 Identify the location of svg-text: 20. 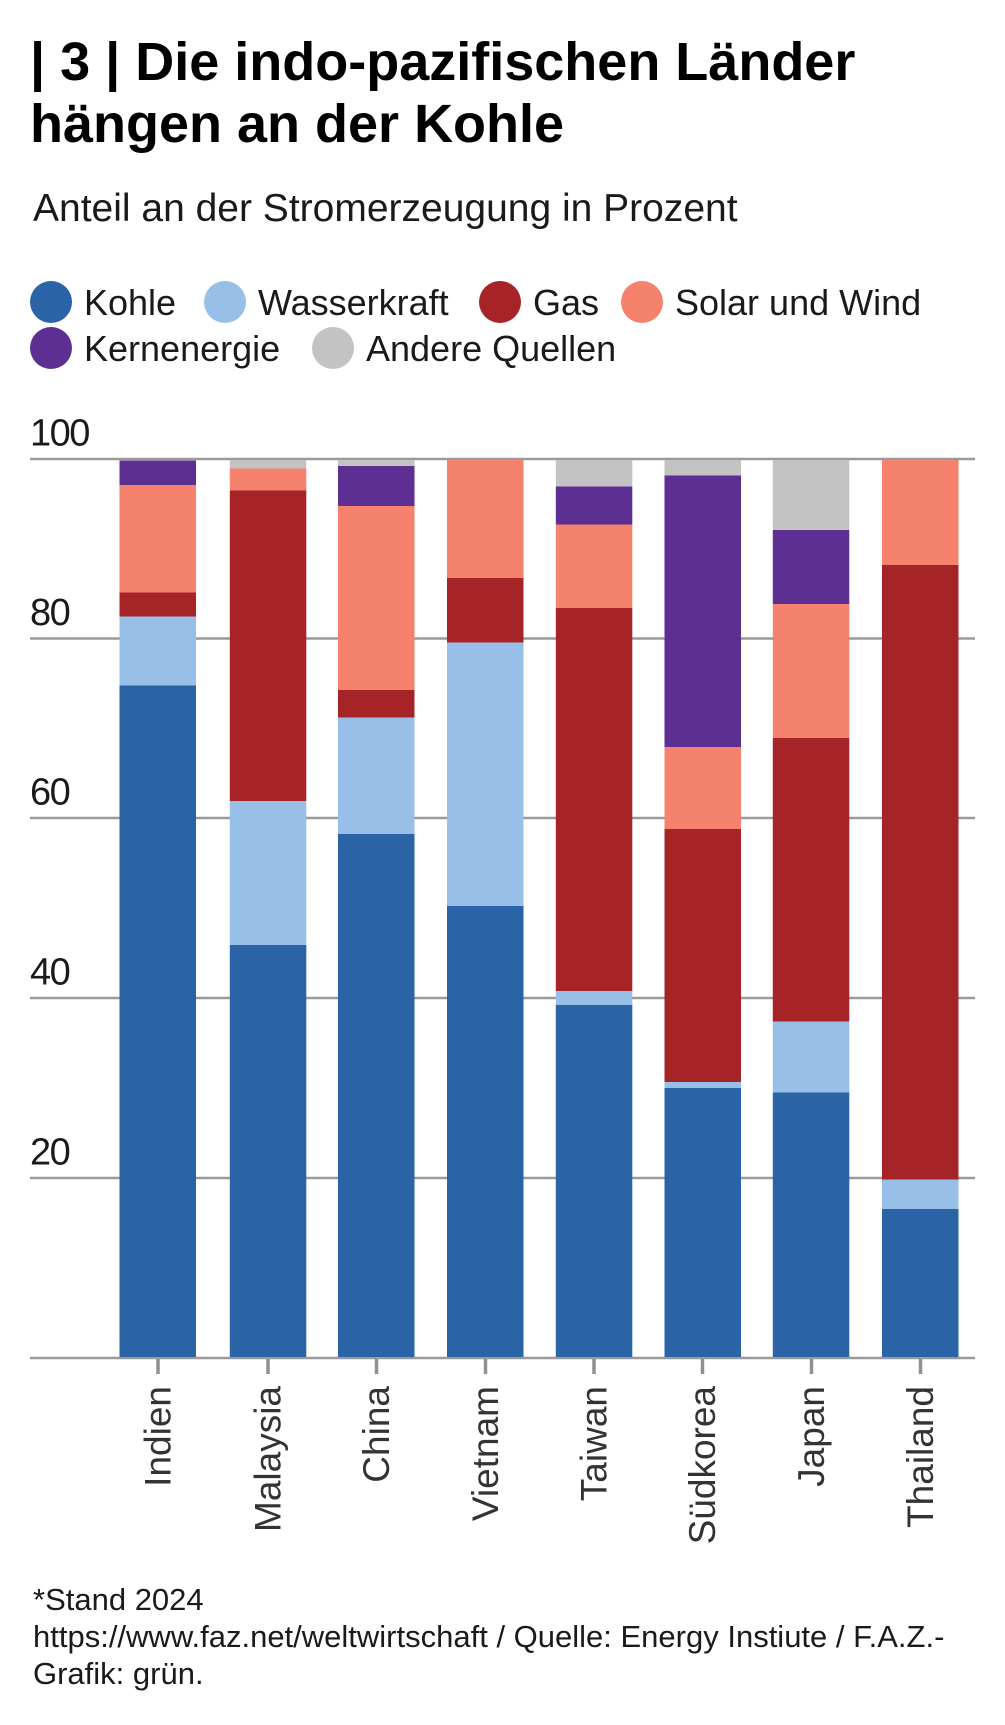
(50, 1153).